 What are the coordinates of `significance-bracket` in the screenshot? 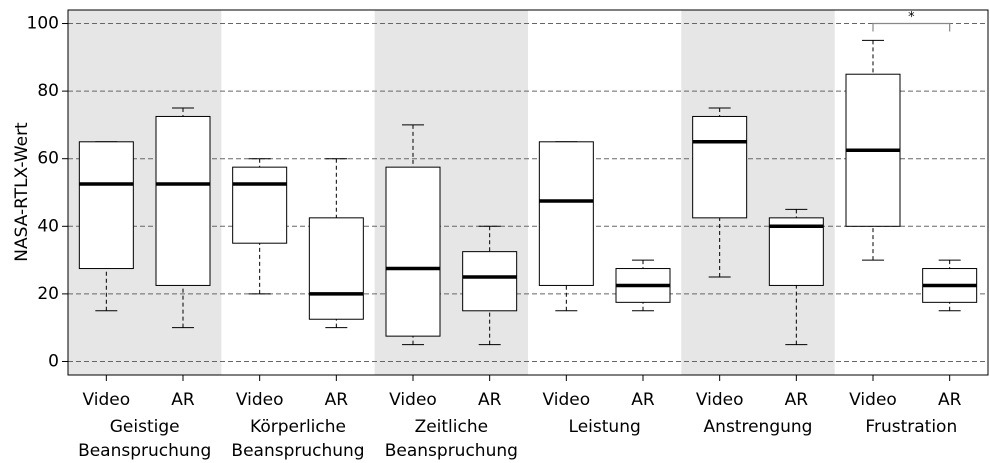 It's located at (911, 27).